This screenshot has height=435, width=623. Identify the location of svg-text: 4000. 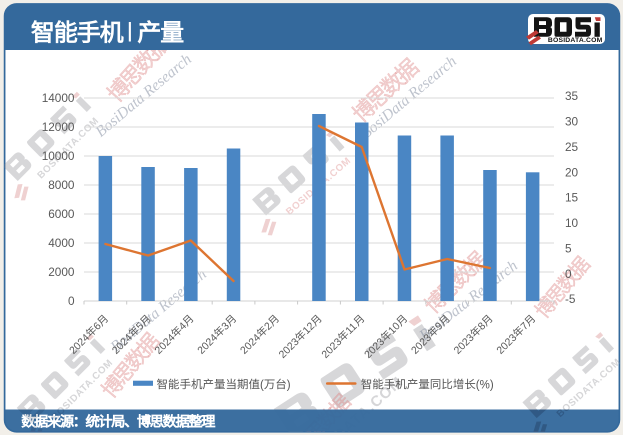
(61, 243).